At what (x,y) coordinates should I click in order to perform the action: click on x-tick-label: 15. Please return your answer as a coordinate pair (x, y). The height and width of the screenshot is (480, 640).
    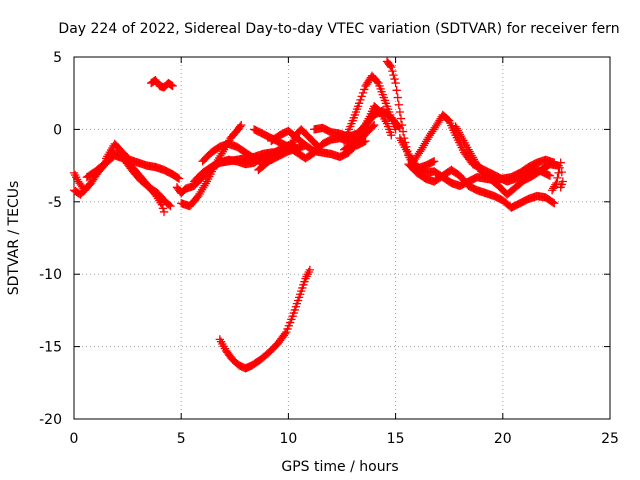
    Looking at the image, I should click on (396, 439).